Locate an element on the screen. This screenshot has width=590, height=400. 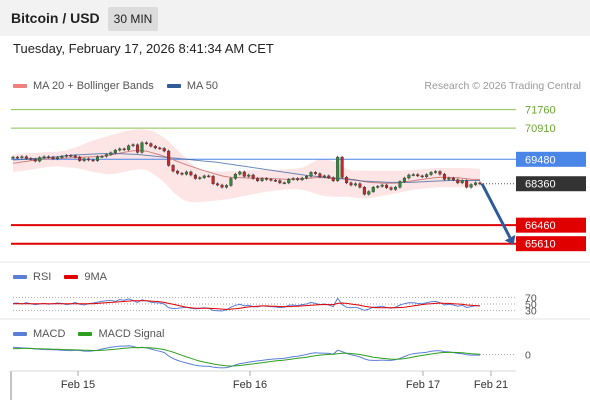
legend-swatch-macd-signal is located at coordinates (85, 334).